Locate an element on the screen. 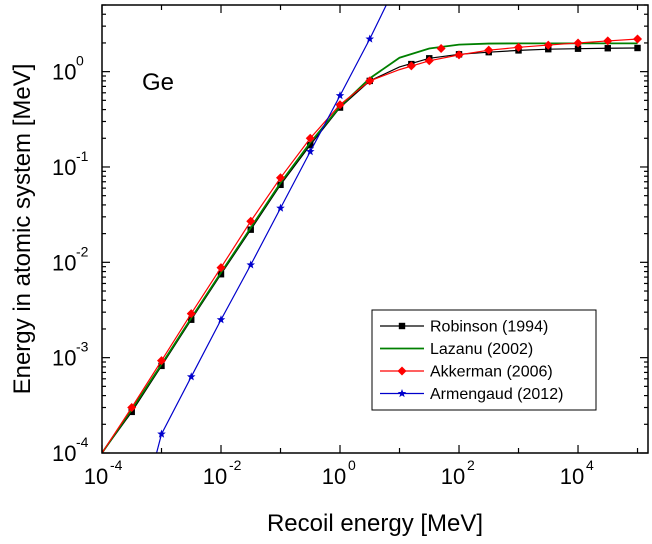 This screenshot has width=652, height=544. legend-label: Armengaud (2012) is located at coordinates (496, 394).